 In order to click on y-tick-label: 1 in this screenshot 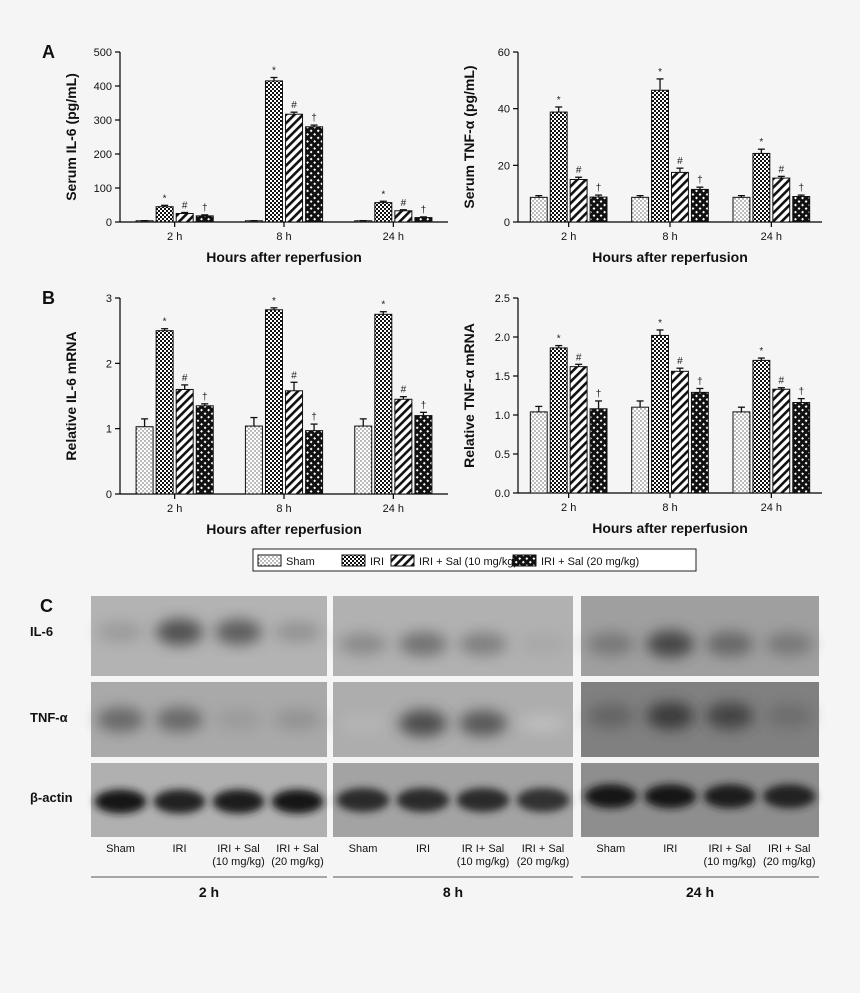, I will do `click(109, 430)`.